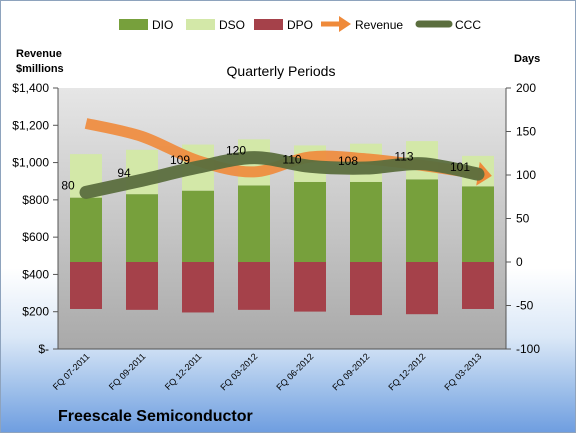 The height and width of the screenshot is (433, 576). I want to click on right-axis-tick-label: 150, so click(526, 132).